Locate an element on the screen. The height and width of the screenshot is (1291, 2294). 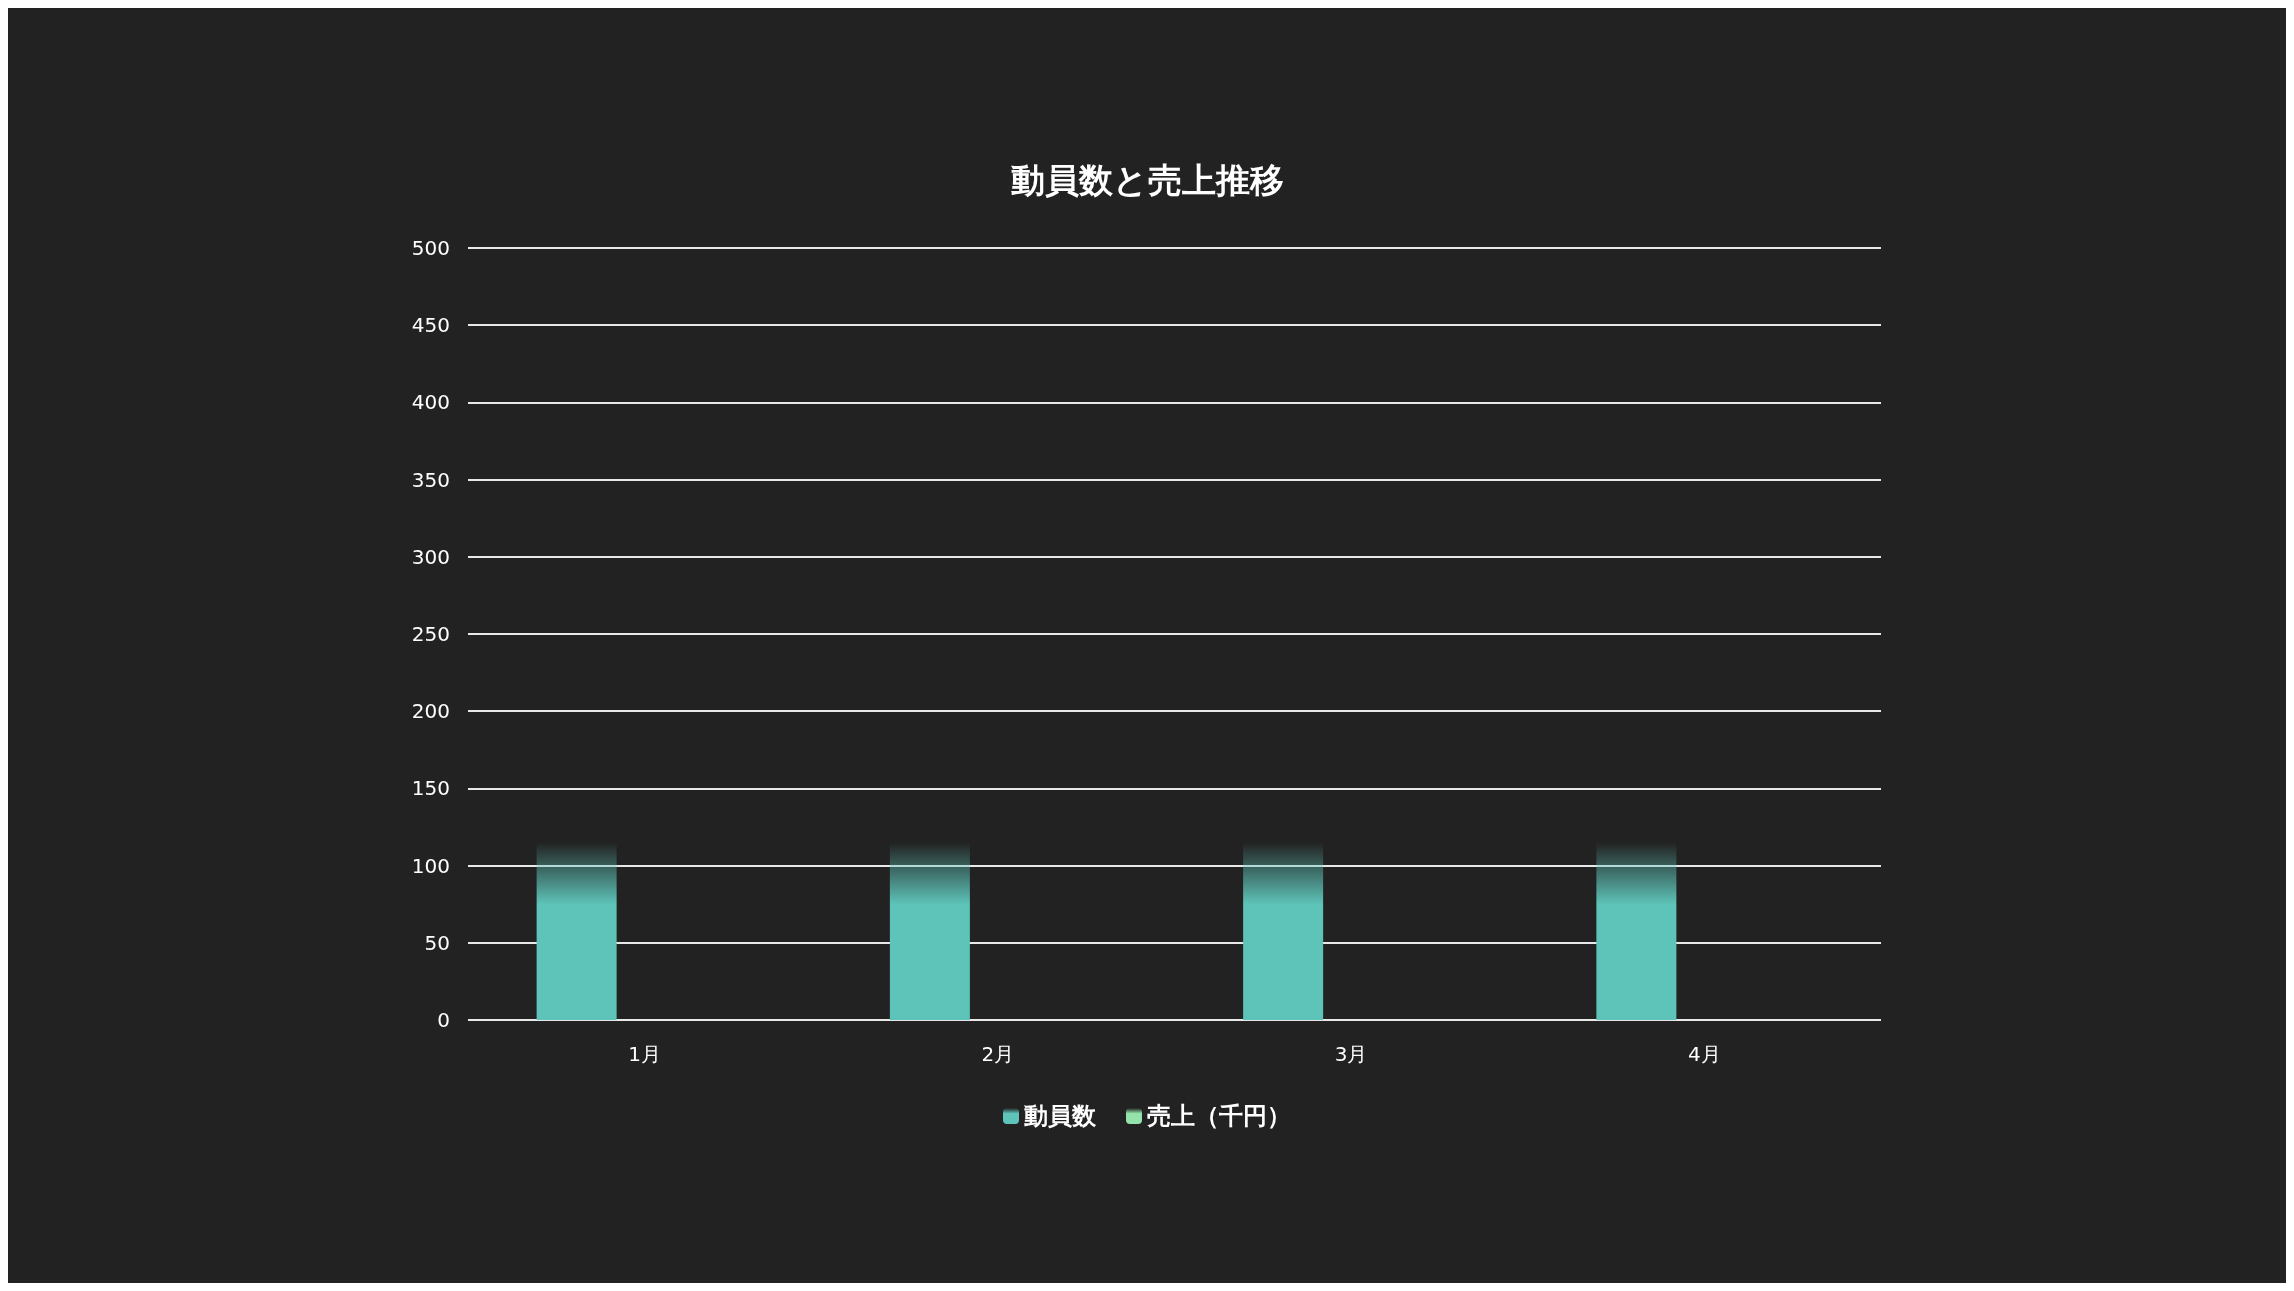
y-tick-label: 50 is located at coordinates (437, 942).